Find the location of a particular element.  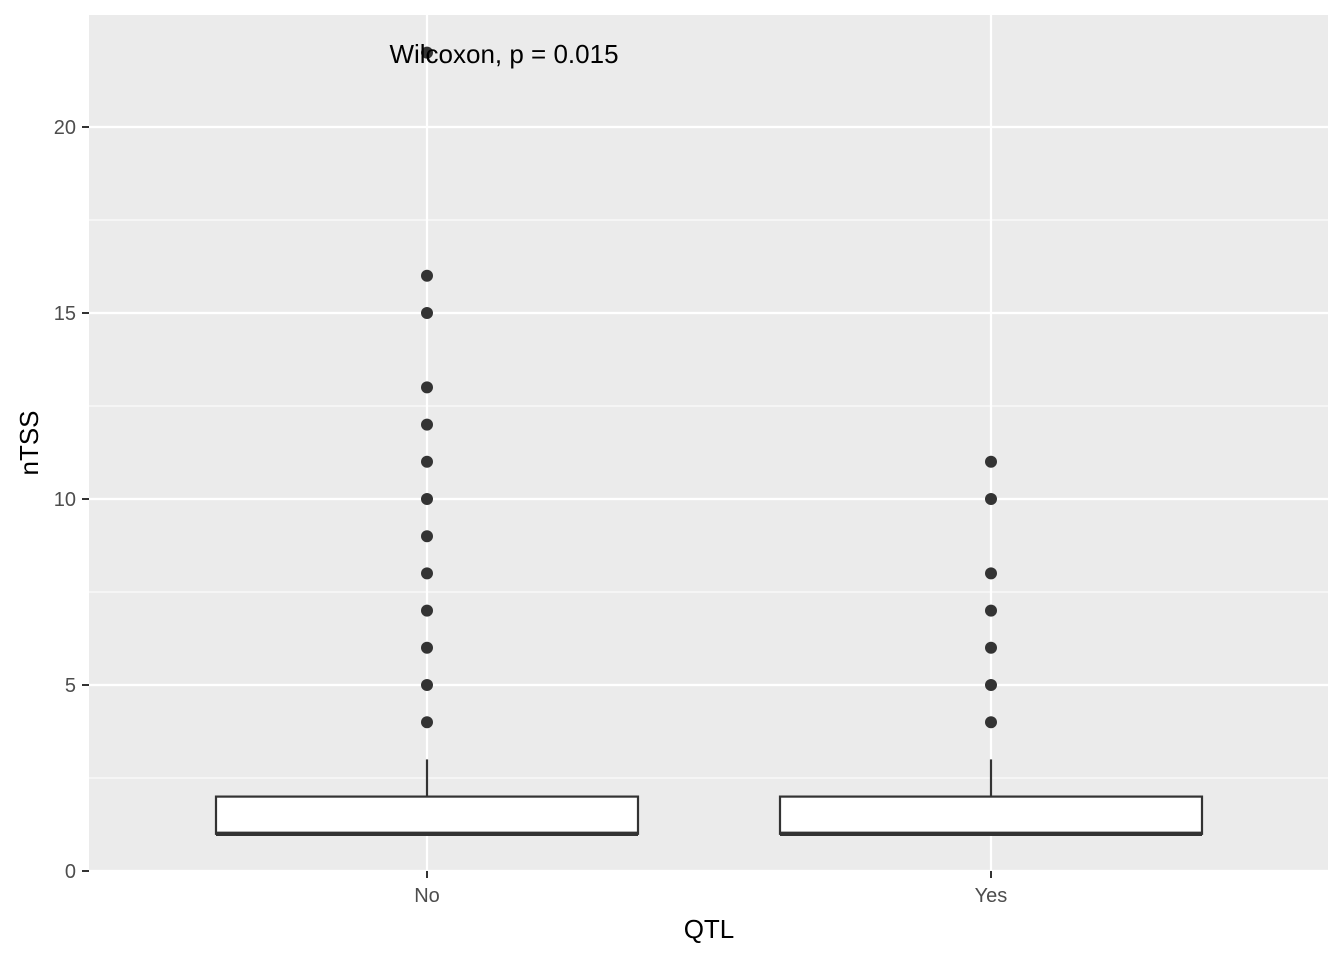

x-tick-label: No is located at coordinates (427, 896).